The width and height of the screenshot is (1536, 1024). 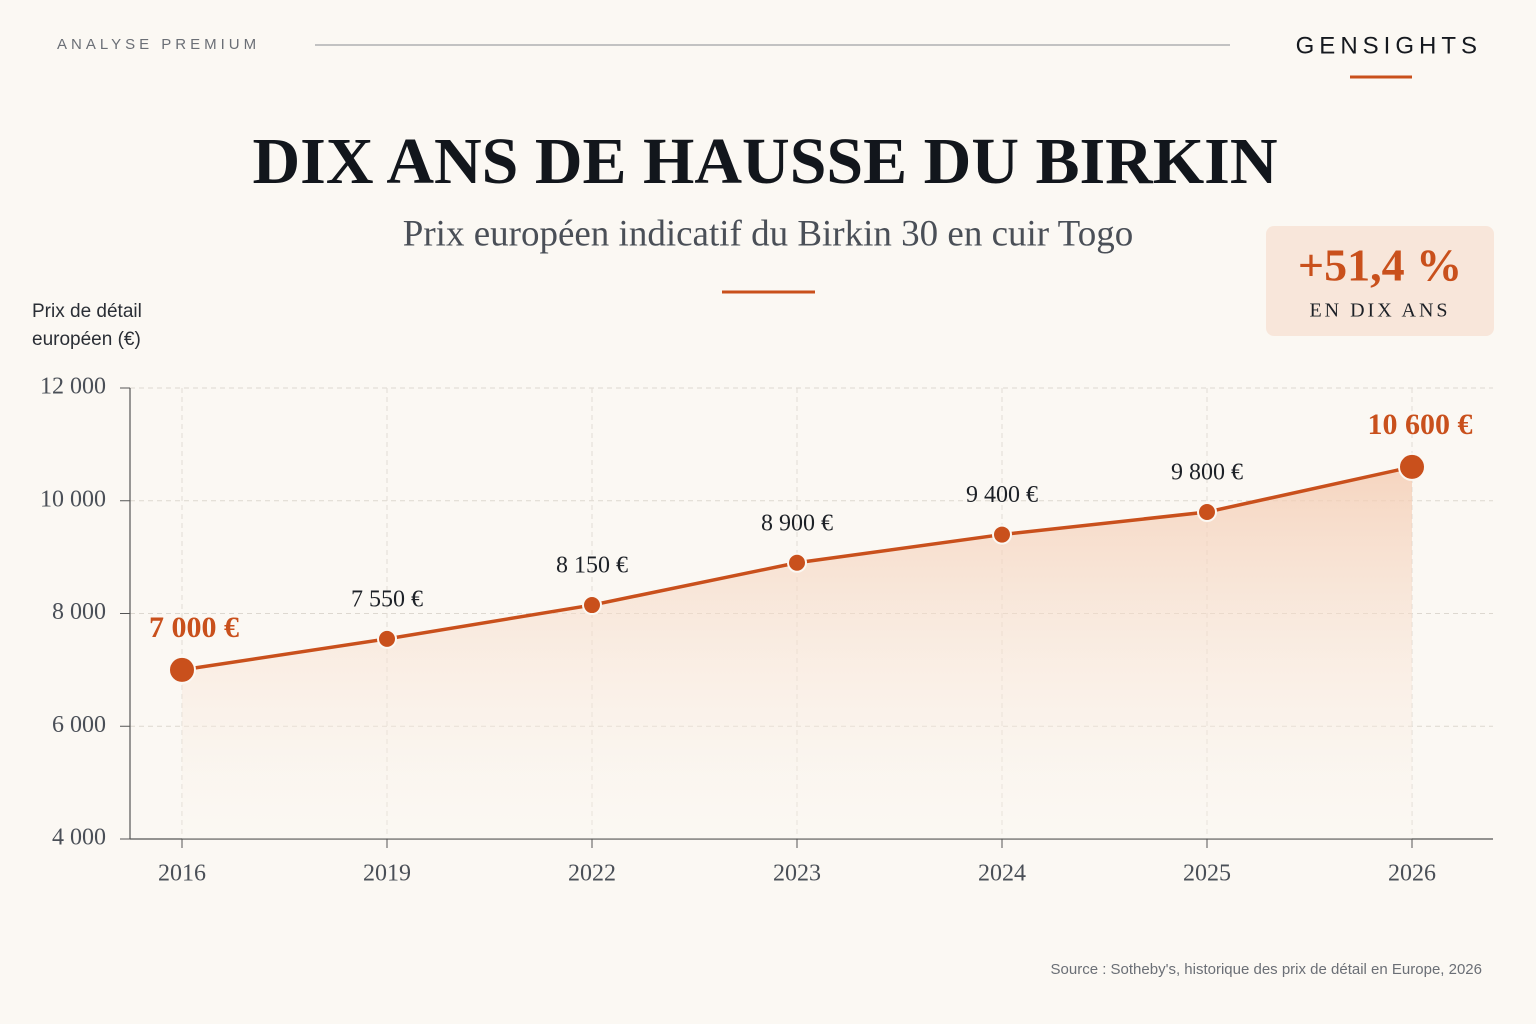 I want to click on x-tick-label: 2019, so click(x=387, y=874).